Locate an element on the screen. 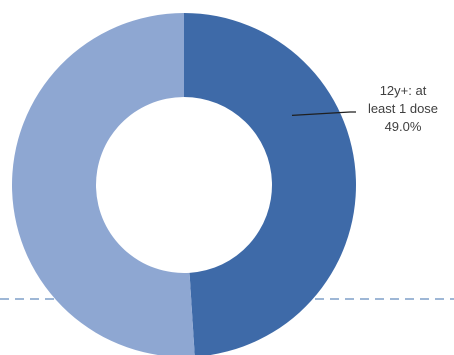  slice-label-line-1: least 1 dose is located at coordinates (403, 108).